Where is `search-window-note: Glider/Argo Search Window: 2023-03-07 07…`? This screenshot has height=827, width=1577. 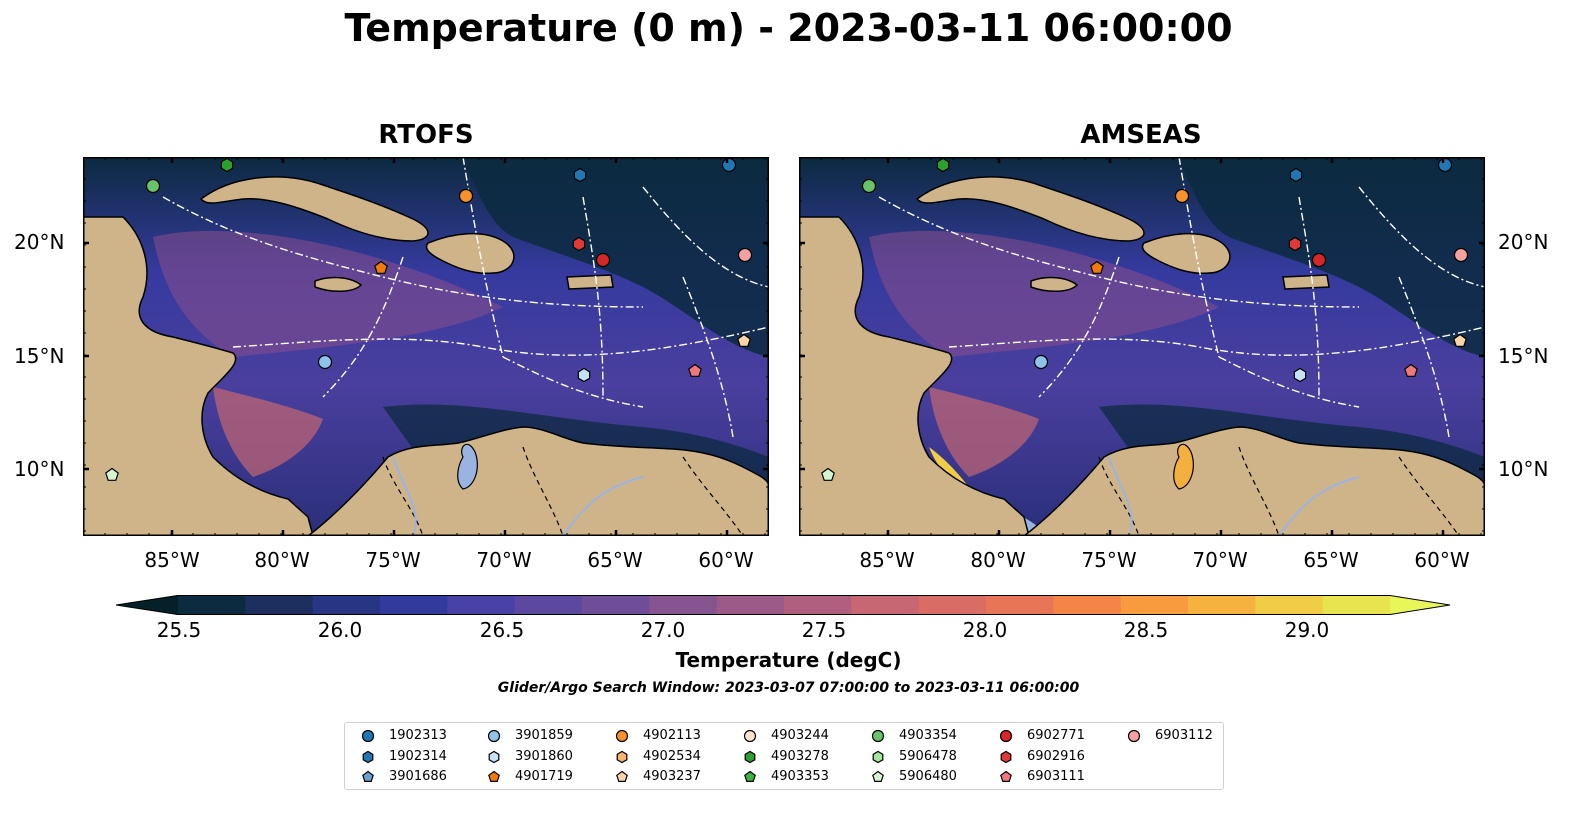
search-window-note: Glider/Argo Search Window: 2023-03-07 07… is located at coordinates (788, 688).